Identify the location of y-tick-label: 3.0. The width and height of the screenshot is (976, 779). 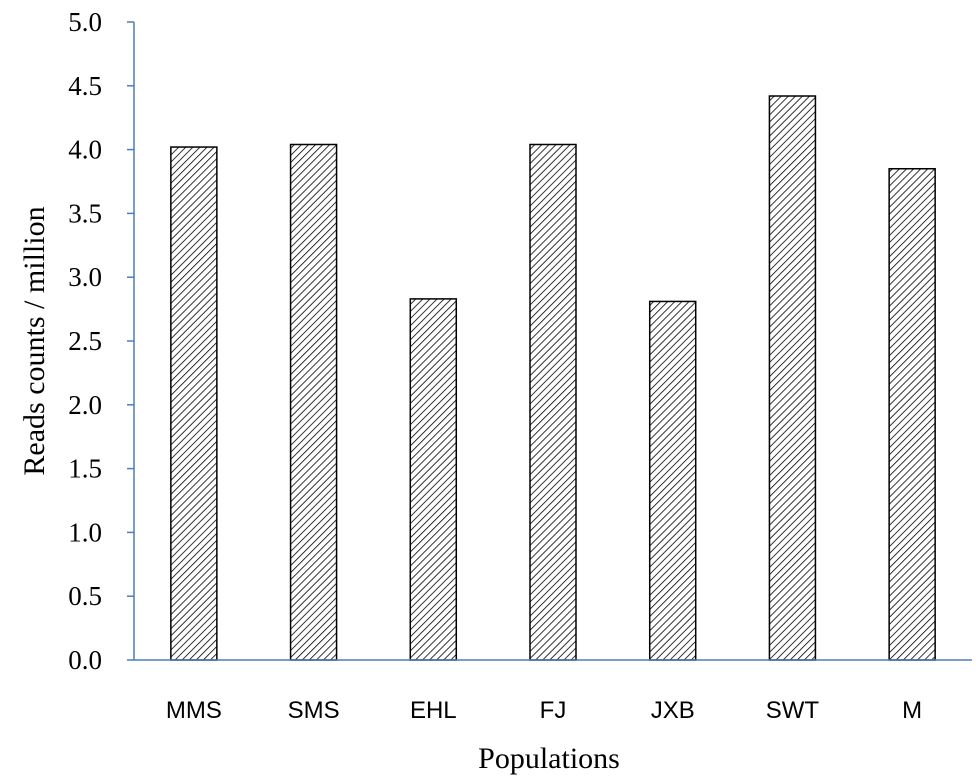
(85, 277).